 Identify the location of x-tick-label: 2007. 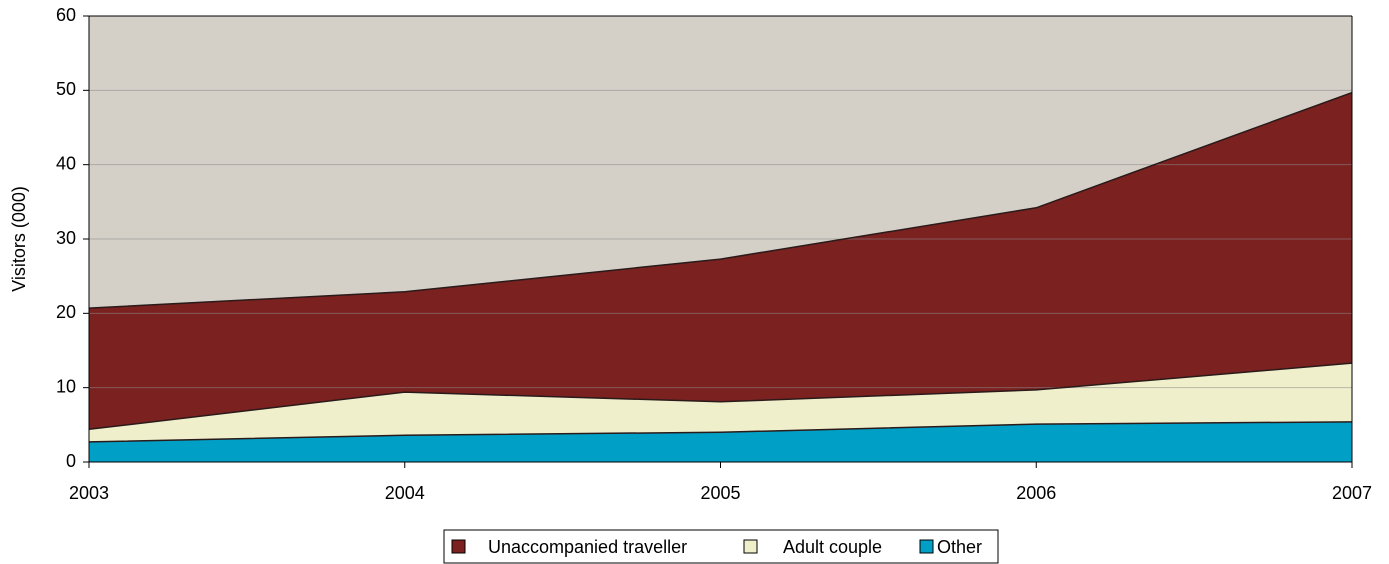
(1352, 493).